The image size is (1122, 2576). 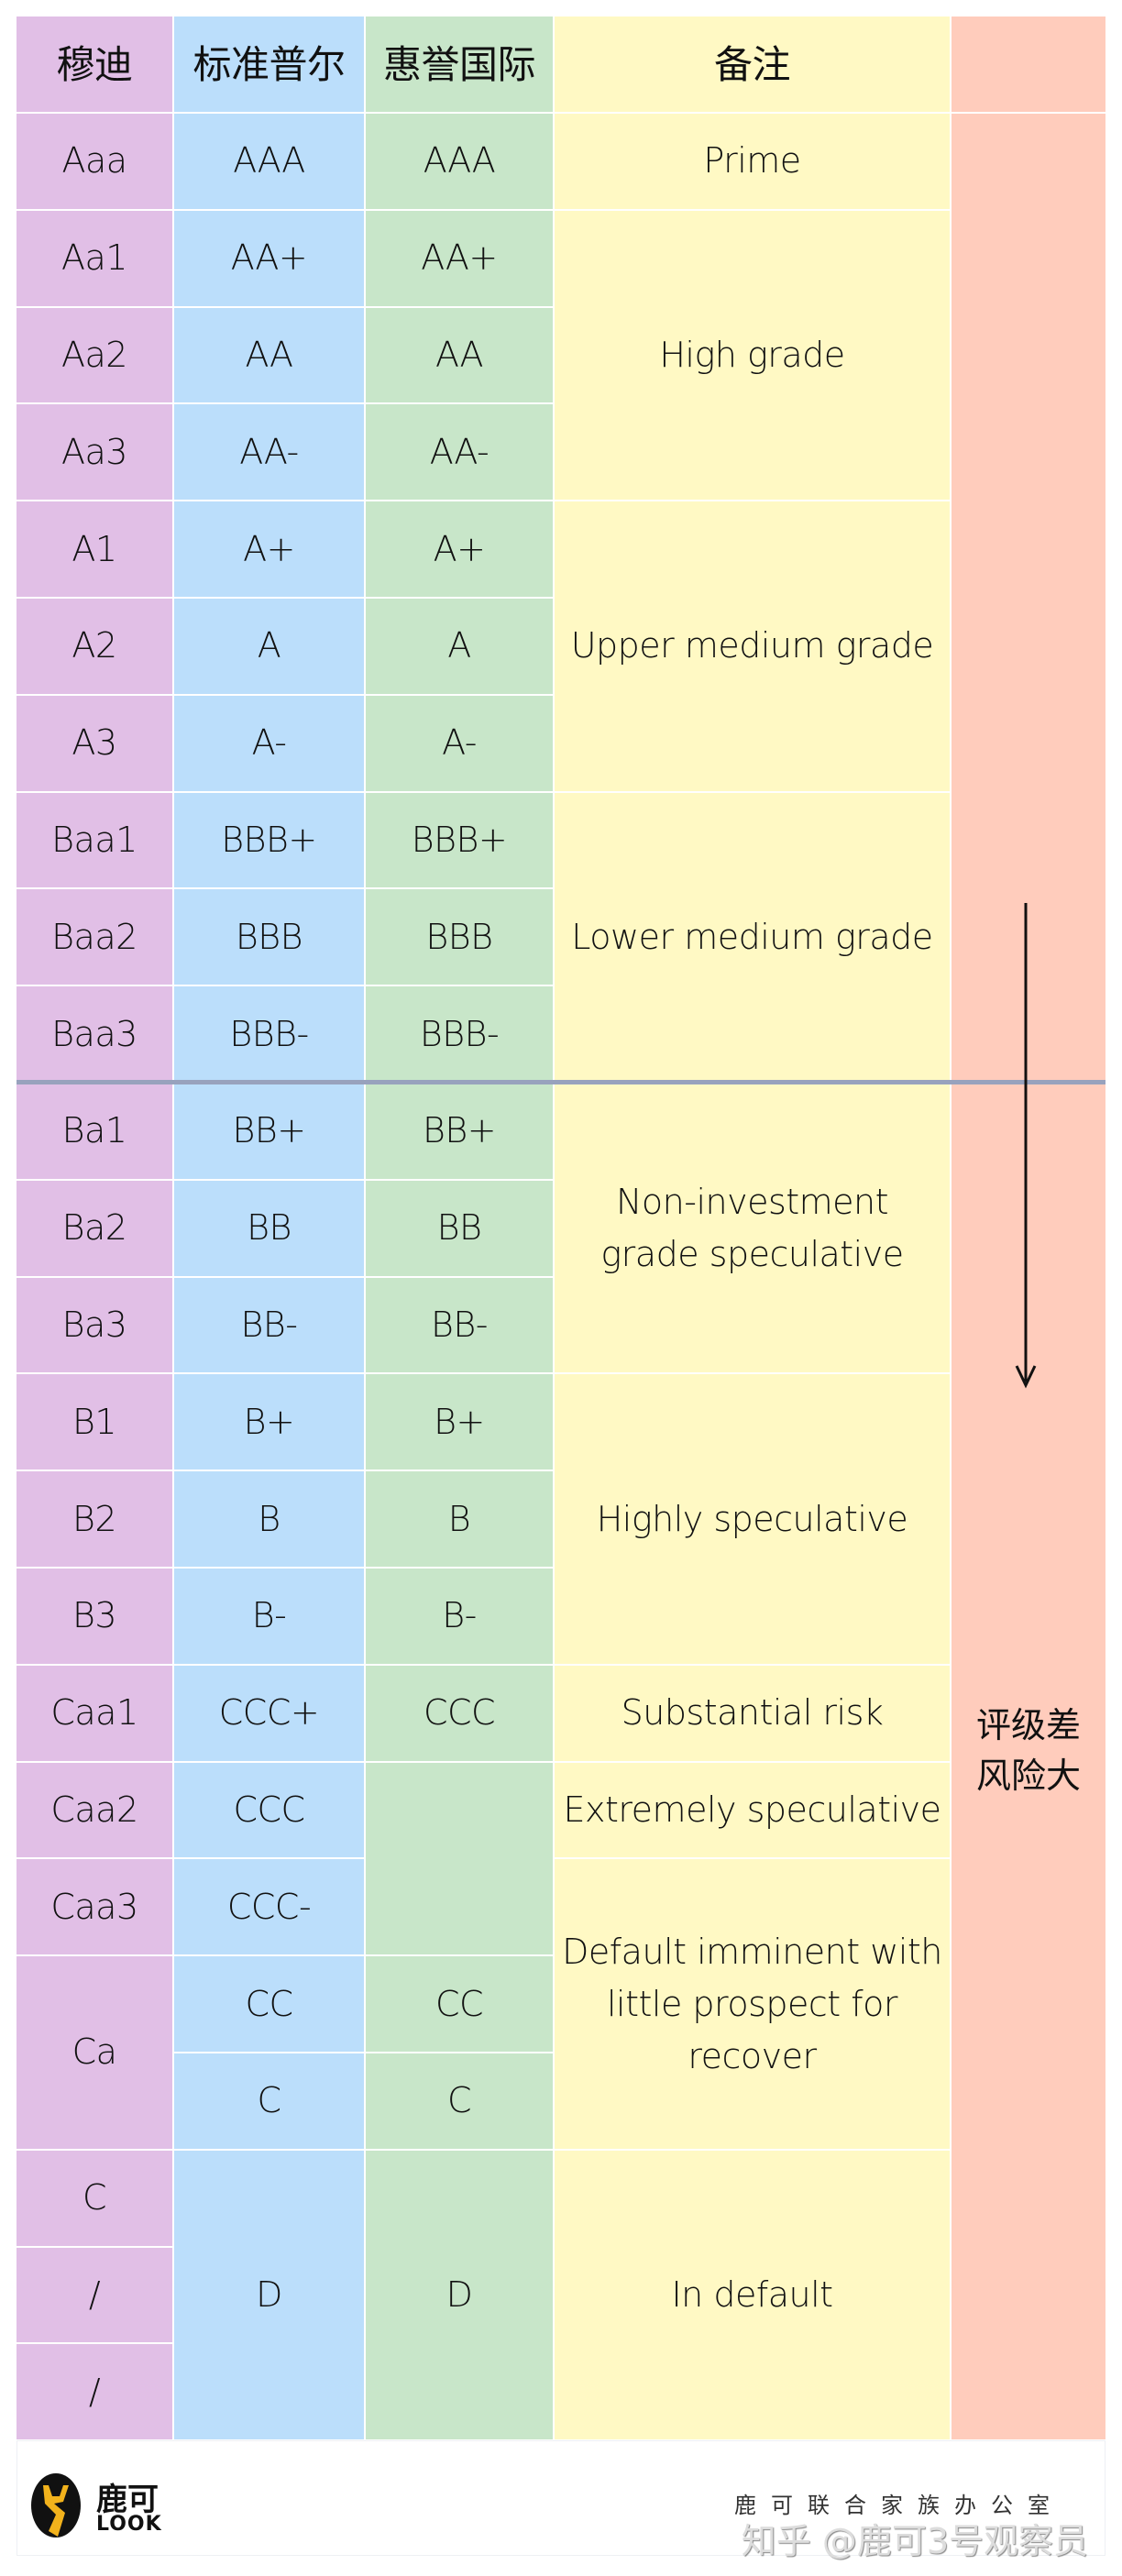 I want to click on moody-rating-cell: B3, so click(x=94, y=1616).